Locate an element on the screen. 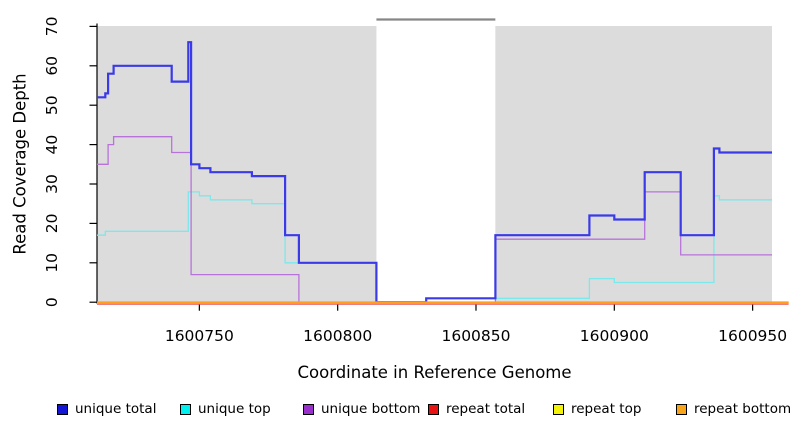  legend-item-unique-total: unique total is located at coordinates (106, 409).